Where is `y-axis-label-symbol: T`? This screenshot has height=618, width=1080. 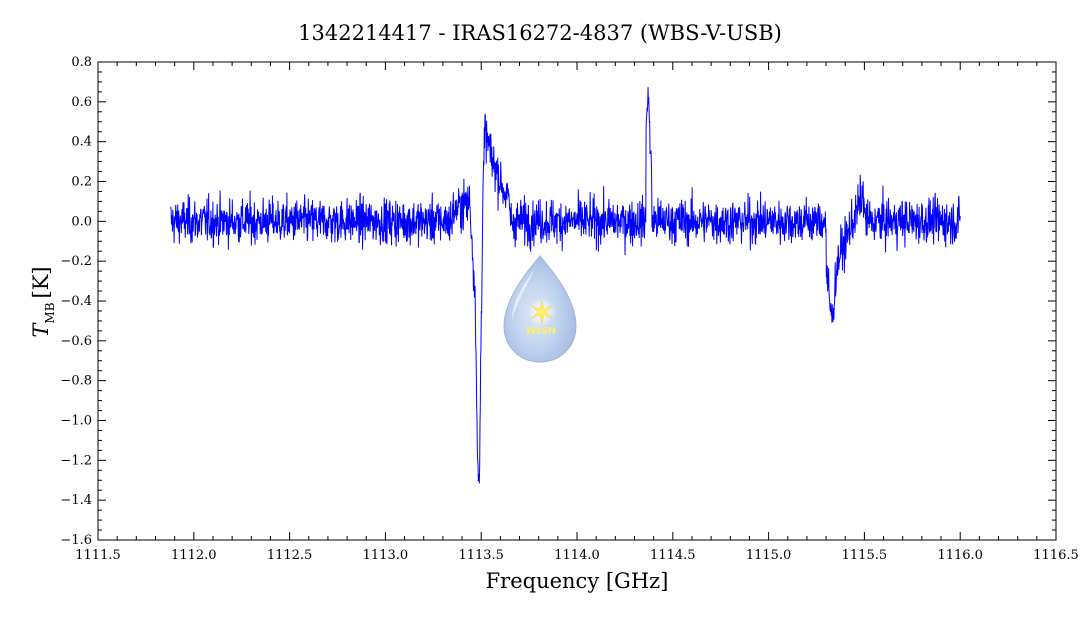
y-axis-label-symbol: T is located at coordinates (41, 330).